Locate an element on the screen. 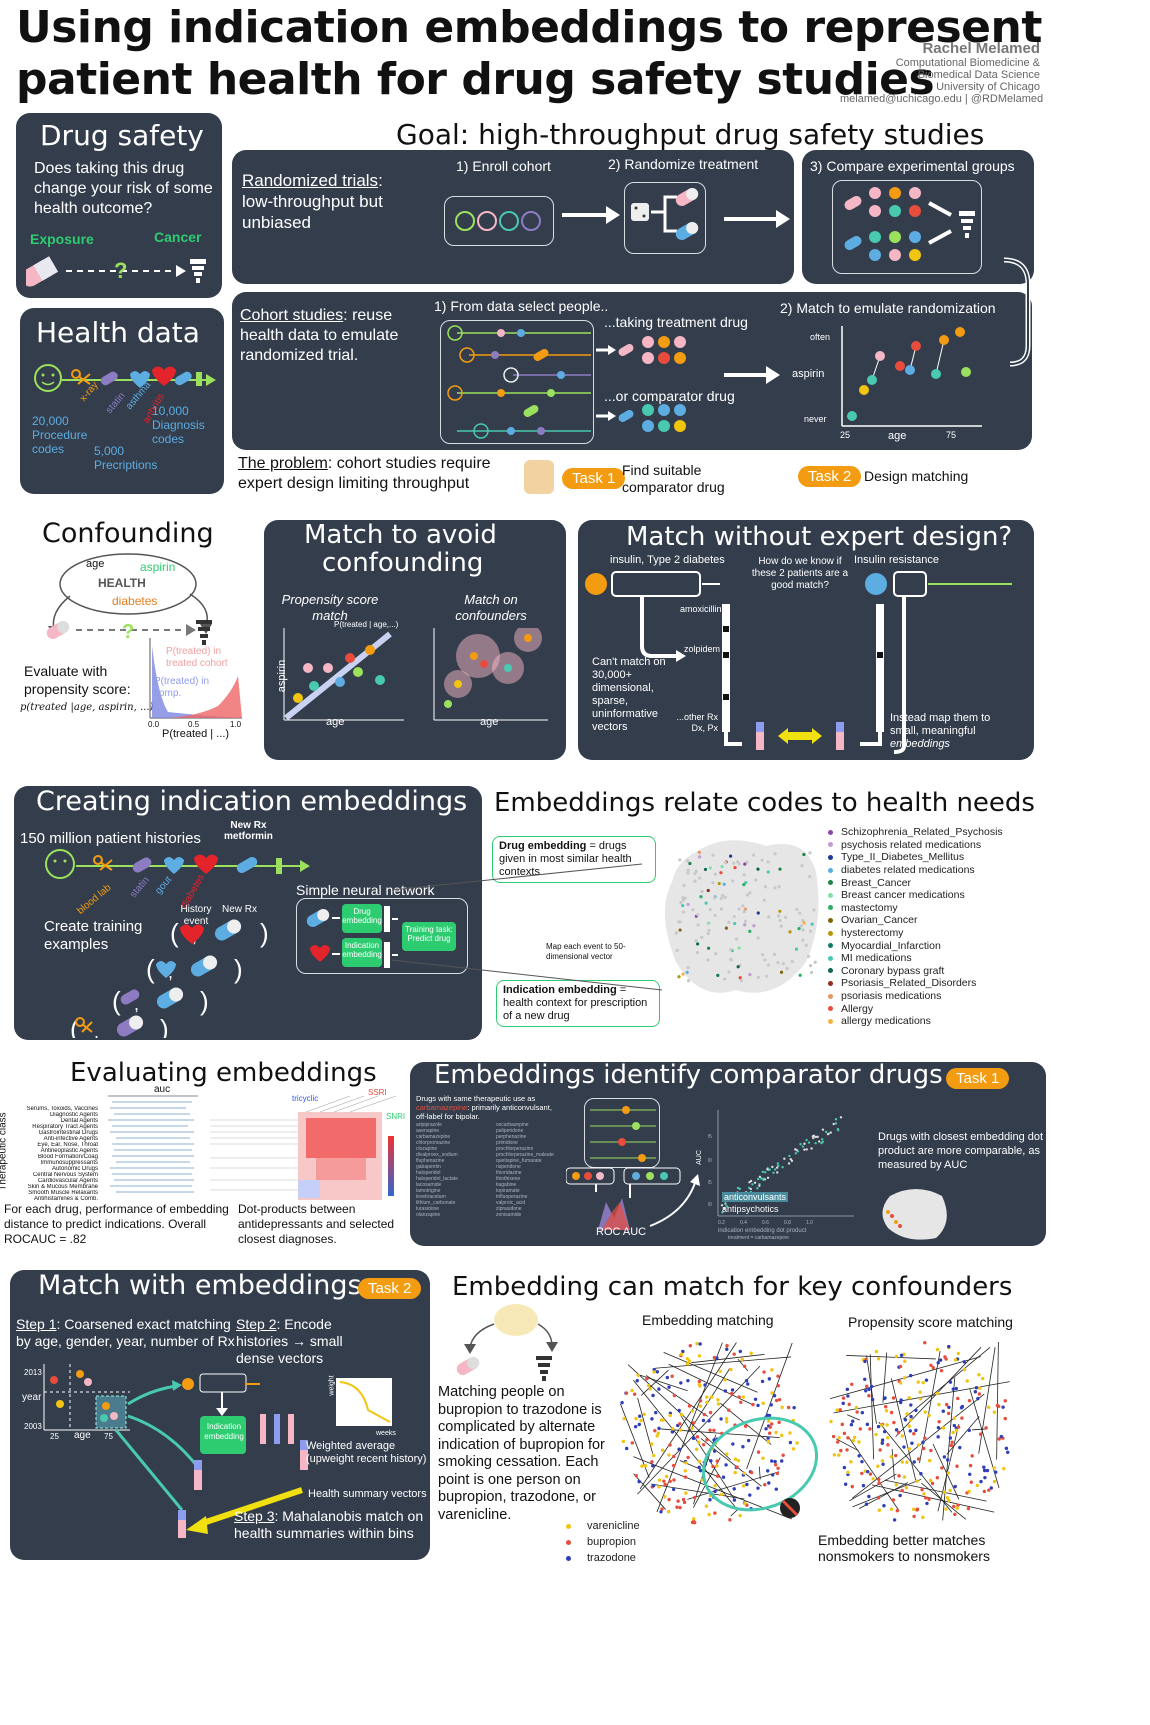 The image size is (1150, 1725). legend-item: Breast_Cancer is located at coordinates (915, 882).